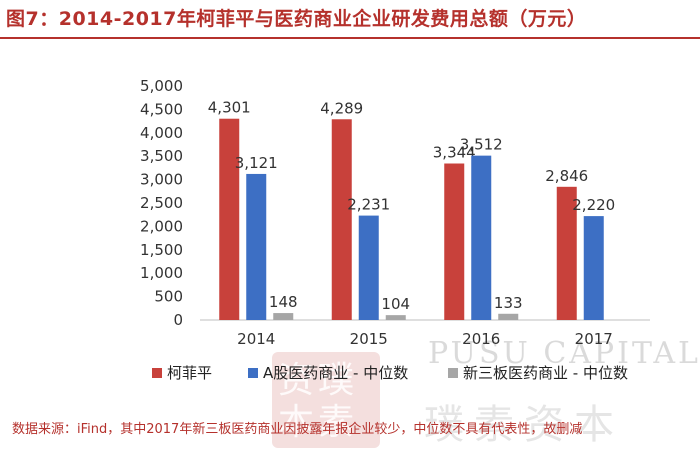  What do you see at coordinates (454, 153) in the screenshot?
I see `data-label: 3,344` at bounding box center [454, 153].